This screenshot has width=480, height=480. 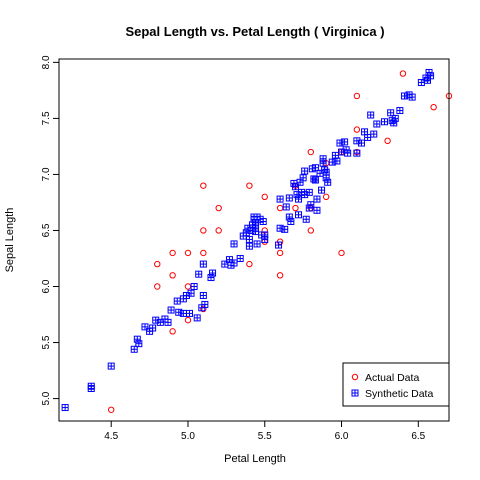 What do you see at coordinates (10, 240) in the screenshot?
I see `y-axis-label: Sepal Length` at bounding box center [10, 240].